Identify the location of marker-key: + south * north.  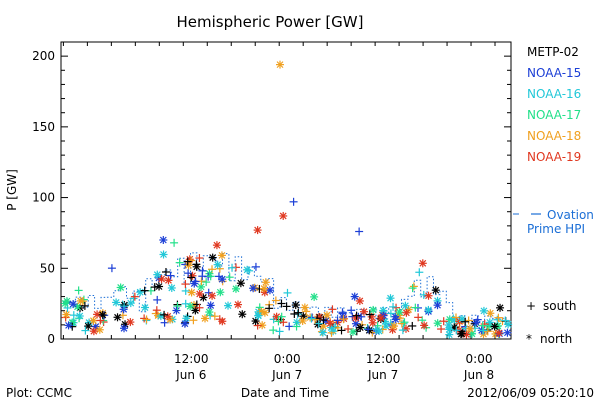
(551, 322).